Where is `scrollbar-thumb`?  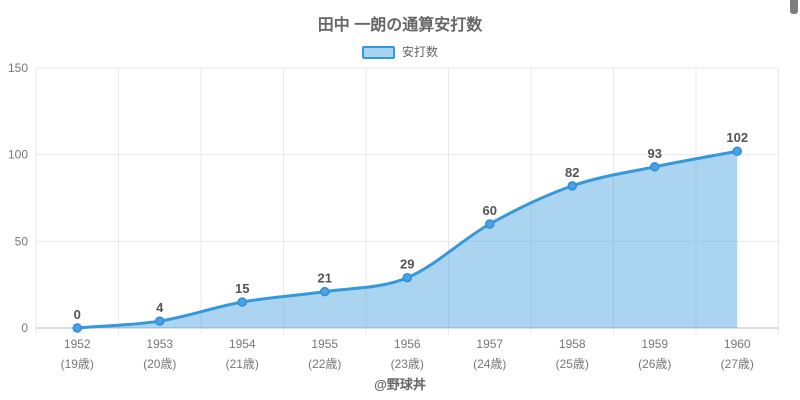 scrollbar-thumb is located at coordinates (794, 7).